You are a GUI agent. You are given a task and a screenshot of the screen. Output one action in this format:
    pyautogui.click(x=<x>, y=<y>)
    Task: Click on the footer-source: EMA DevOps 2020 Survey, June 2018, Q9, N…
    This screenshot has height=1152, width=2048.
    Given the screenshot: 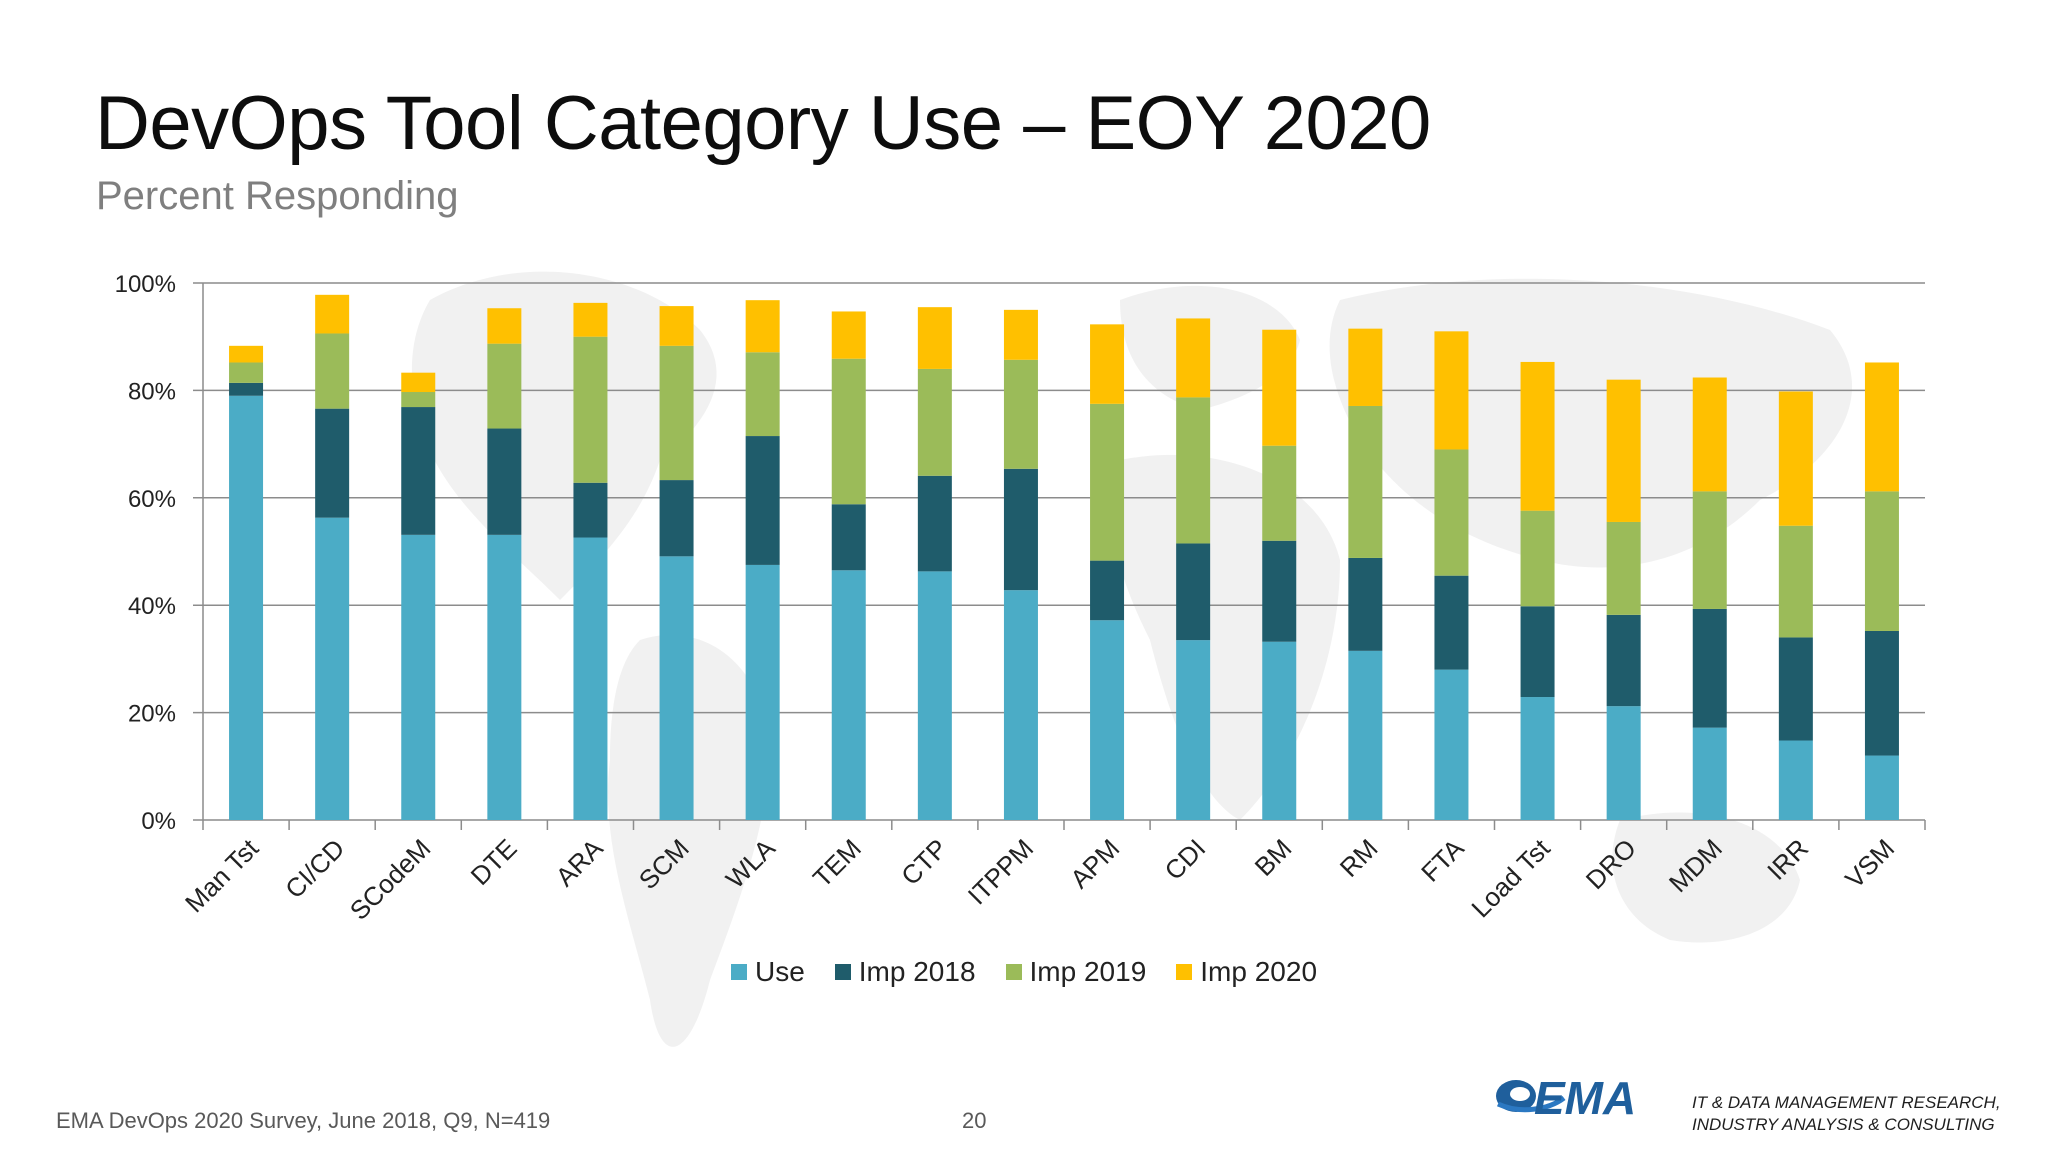 What is the action you would take?
    pyautogui.click(x=303, y=1120)
    